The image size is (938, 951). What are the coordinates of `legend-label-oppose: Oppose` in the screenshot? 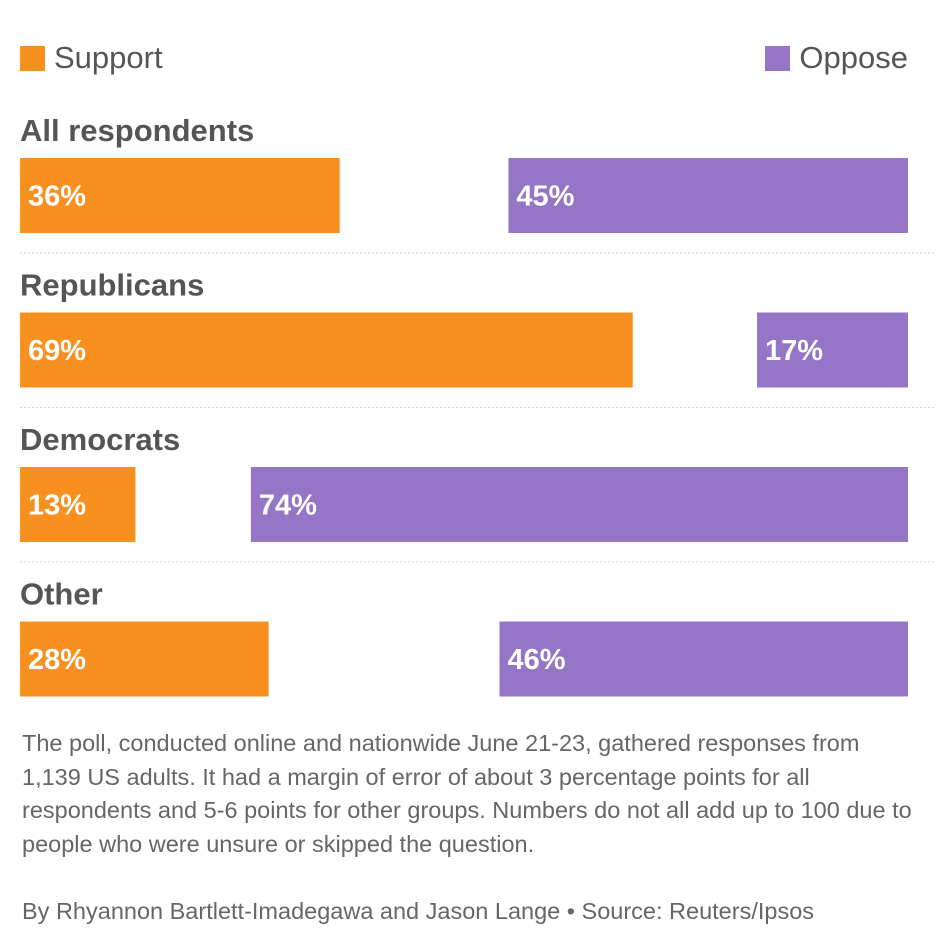 It's located at (853, 57).